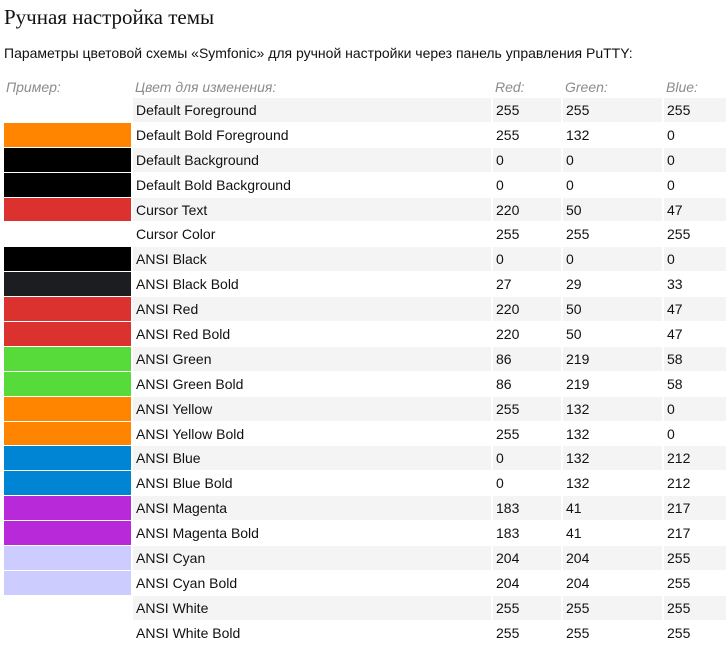 This screenshot has height=654, width=728. I want to click on color-name-cell: Cursor Color, so click(312, 234).